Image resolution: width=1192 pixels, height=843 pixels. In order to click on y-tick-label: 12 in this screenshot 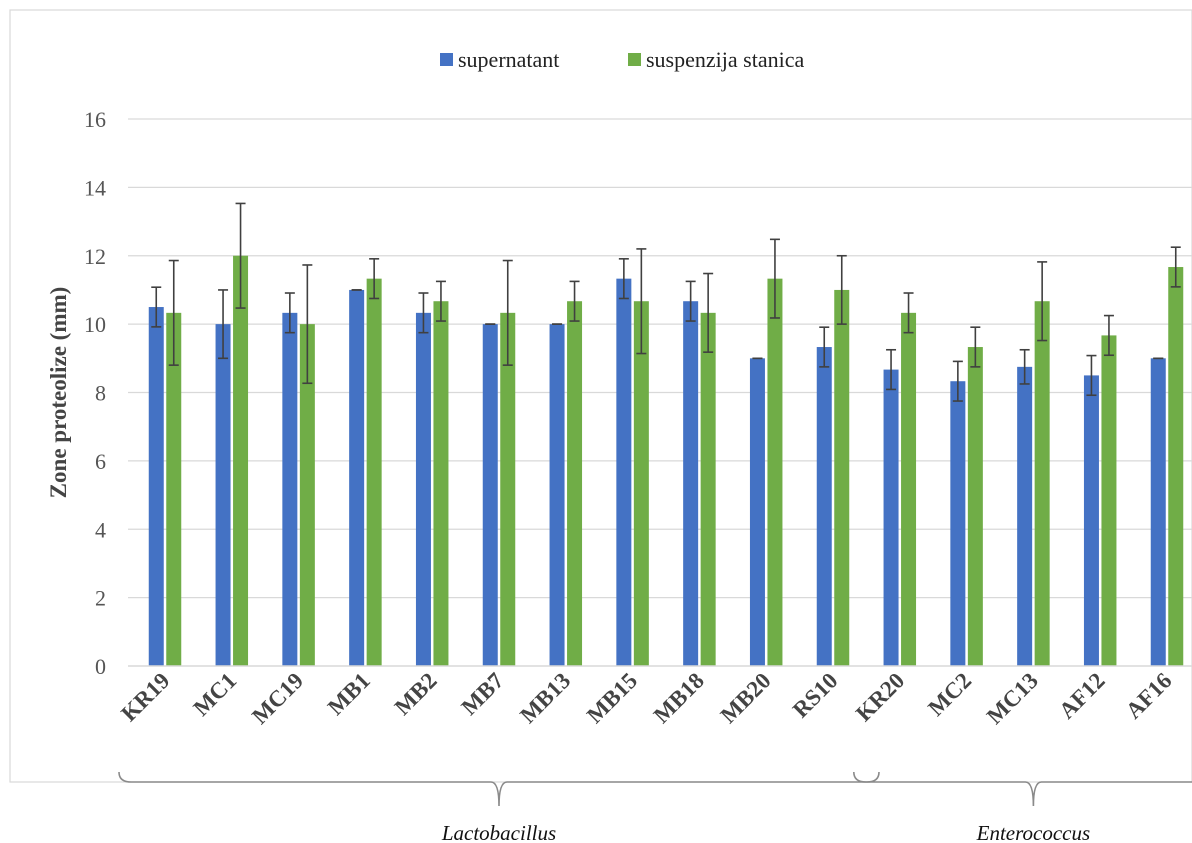, I will do `click(95, 256)`.